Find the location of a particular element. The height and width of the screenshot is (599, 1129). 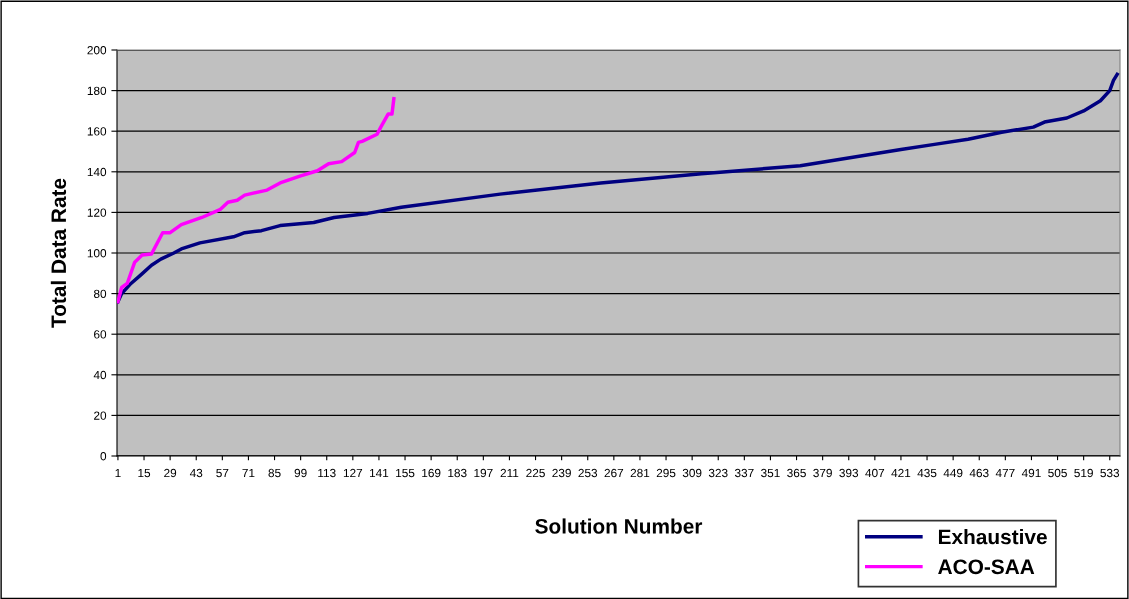

y-tick-label: 0 is located at coordinates (103, 456).